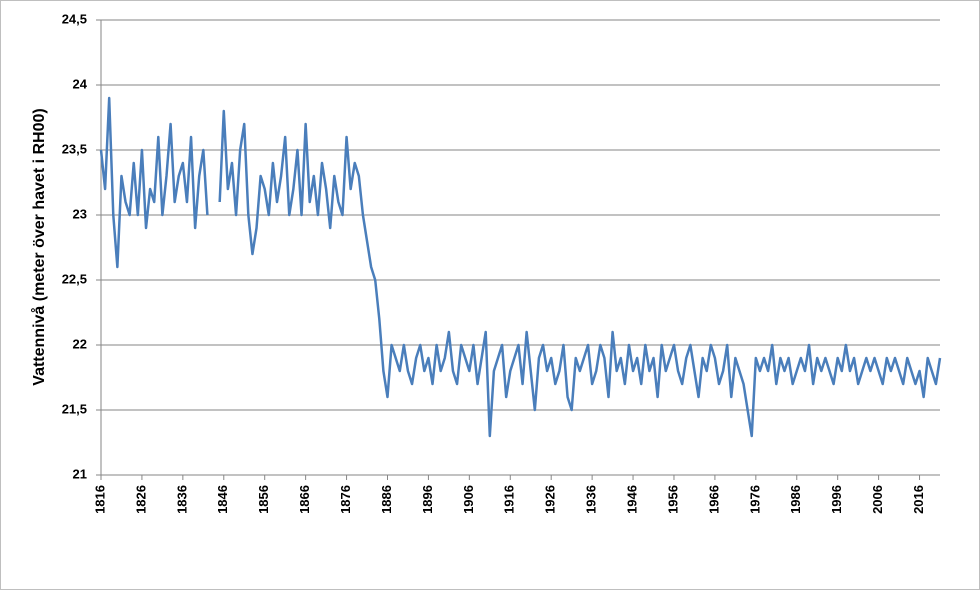  I want to click on x-tick-label: 1896, so click(427, 499).